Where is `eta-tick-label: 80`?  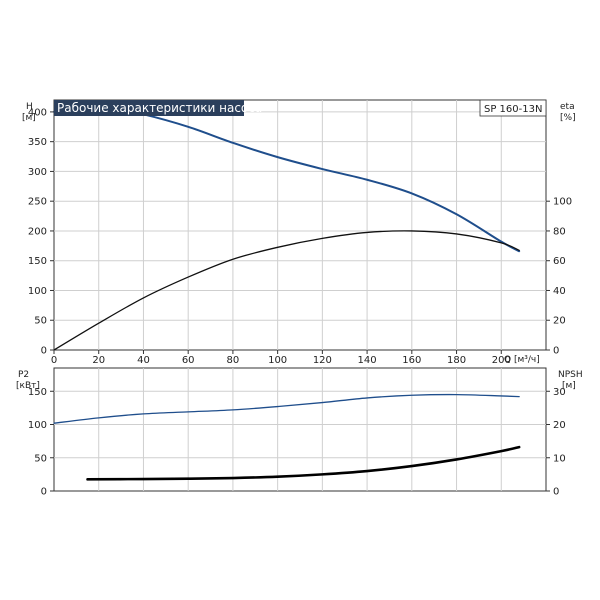
eta-tick-label: 80 is located at coordinates (559, 231).